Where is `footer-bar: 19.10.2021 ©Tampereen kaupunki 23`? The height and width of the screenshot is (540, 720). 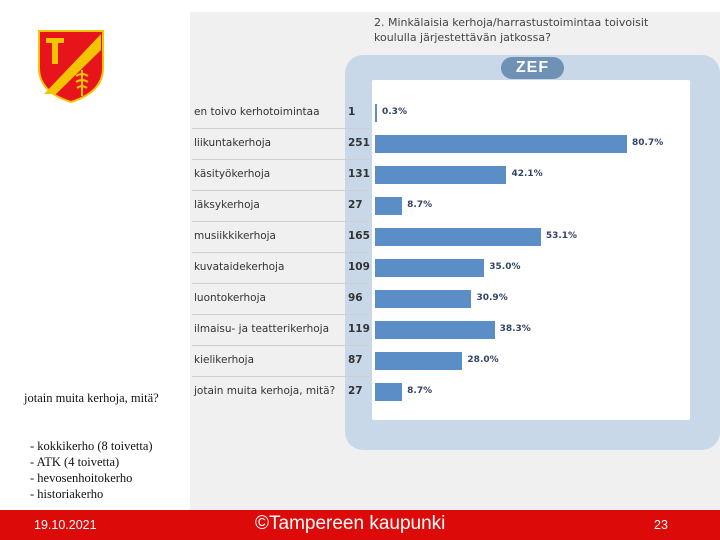
footer-bar: 19.10.2021 ©Tampereen kaupunki 23 is located at coordinates (360, 525).